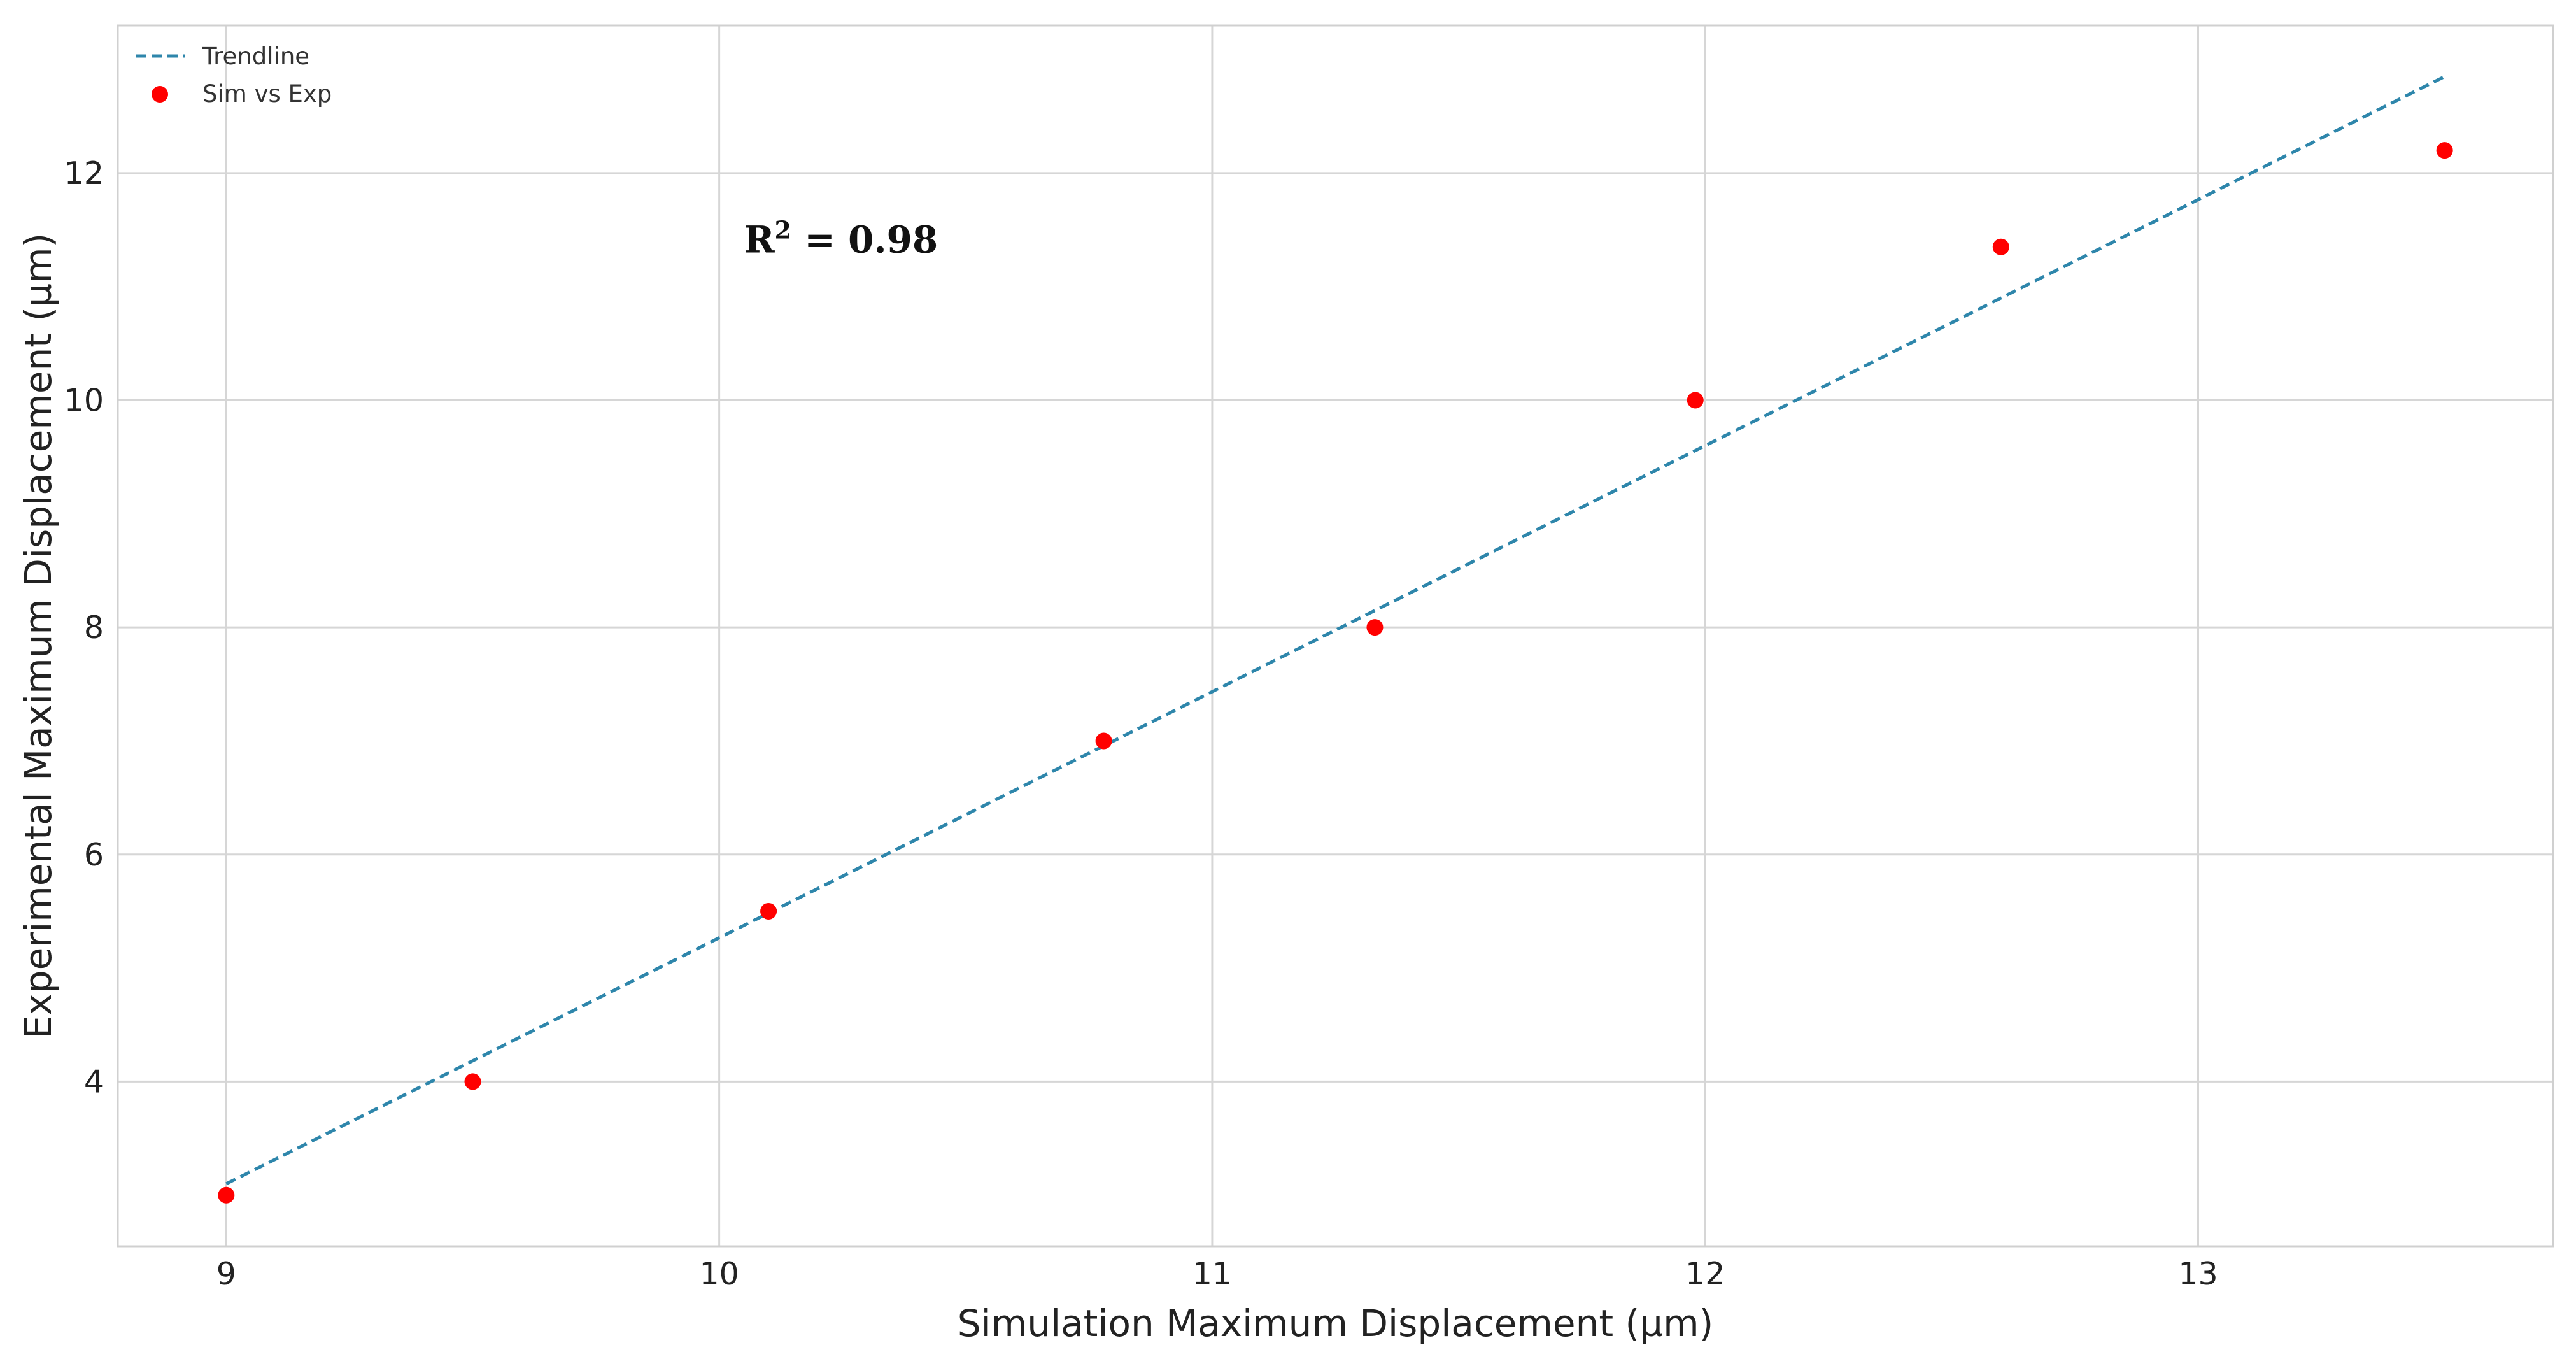 This screenshot has width=2576, height=1359. I want to click on r-squared-value: = 0.98, so click(864, 240).